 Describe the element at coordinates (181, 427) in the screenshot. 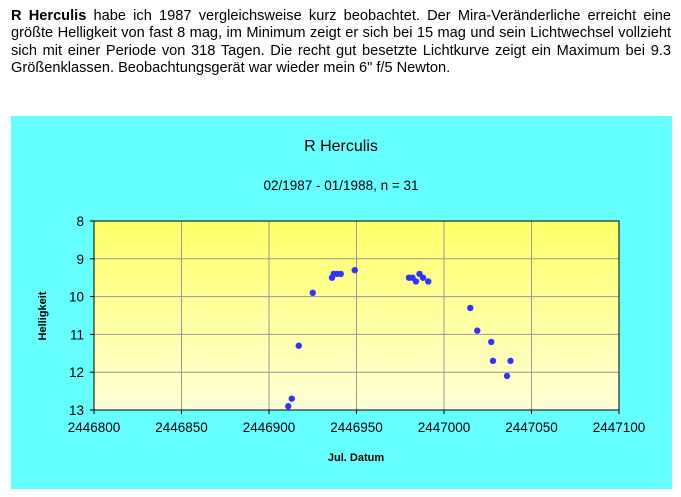

I see `x-tick-label: 2446850` at that location.